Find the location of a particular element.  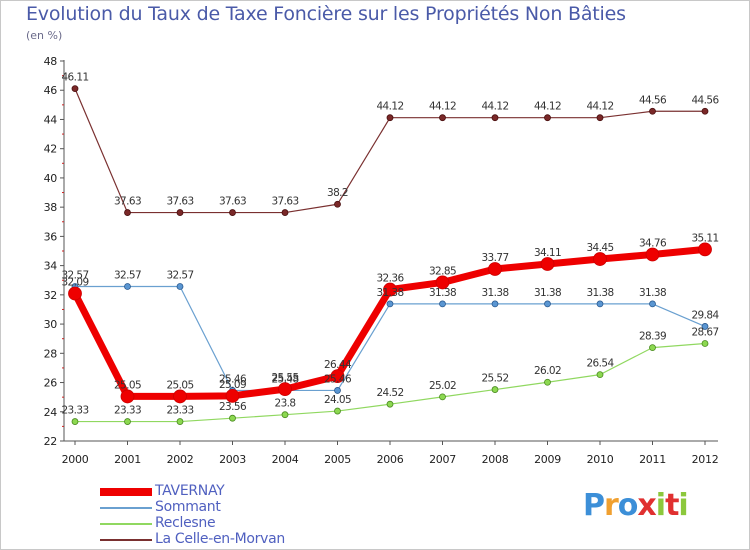

data-label-tavernay: 34.45 is located at coordinates (599, 248).